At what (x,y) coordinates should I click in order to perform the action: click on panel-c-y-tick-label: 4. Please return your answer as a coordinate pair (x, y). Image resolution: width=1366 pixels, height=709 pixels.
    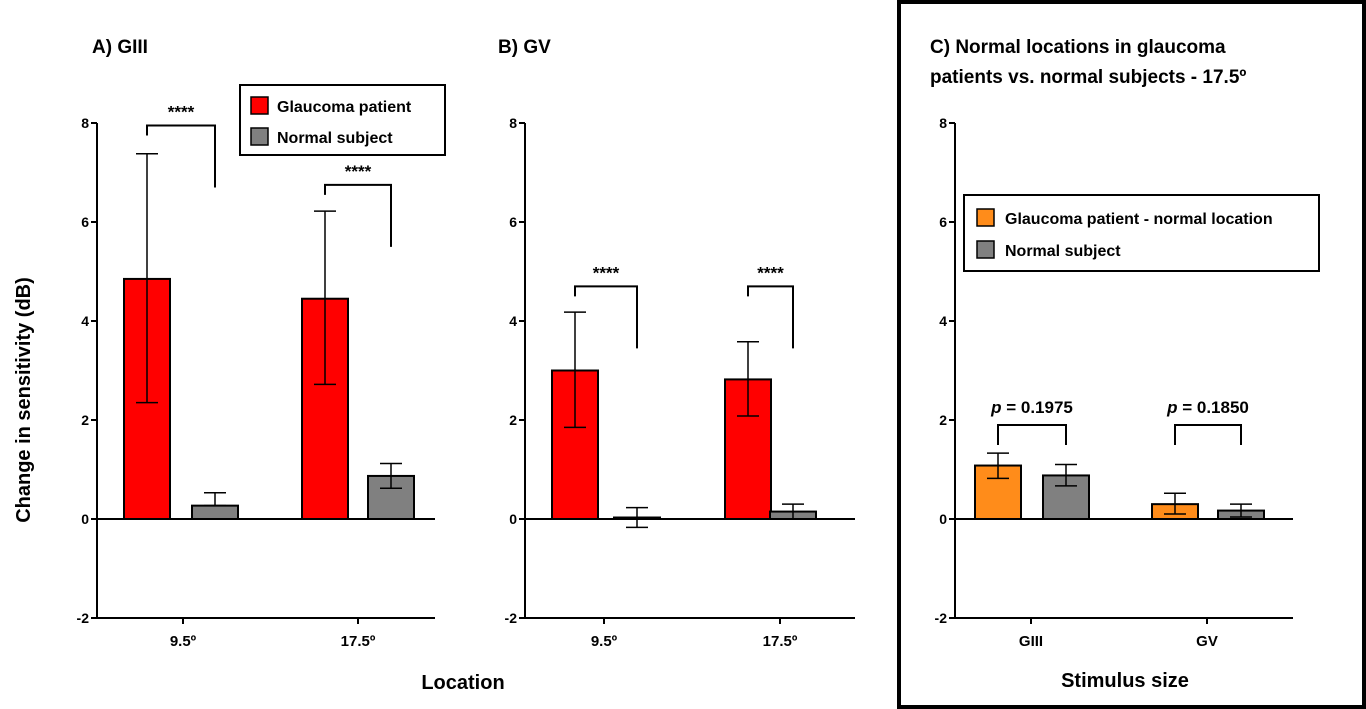
    Looking at the image, I should click on (943, 321).